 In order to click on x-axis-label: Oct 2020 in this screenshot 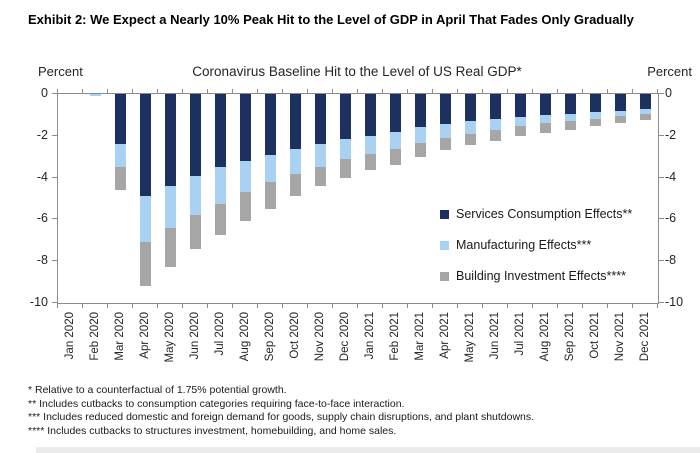, I will do `click(294, 335)`.